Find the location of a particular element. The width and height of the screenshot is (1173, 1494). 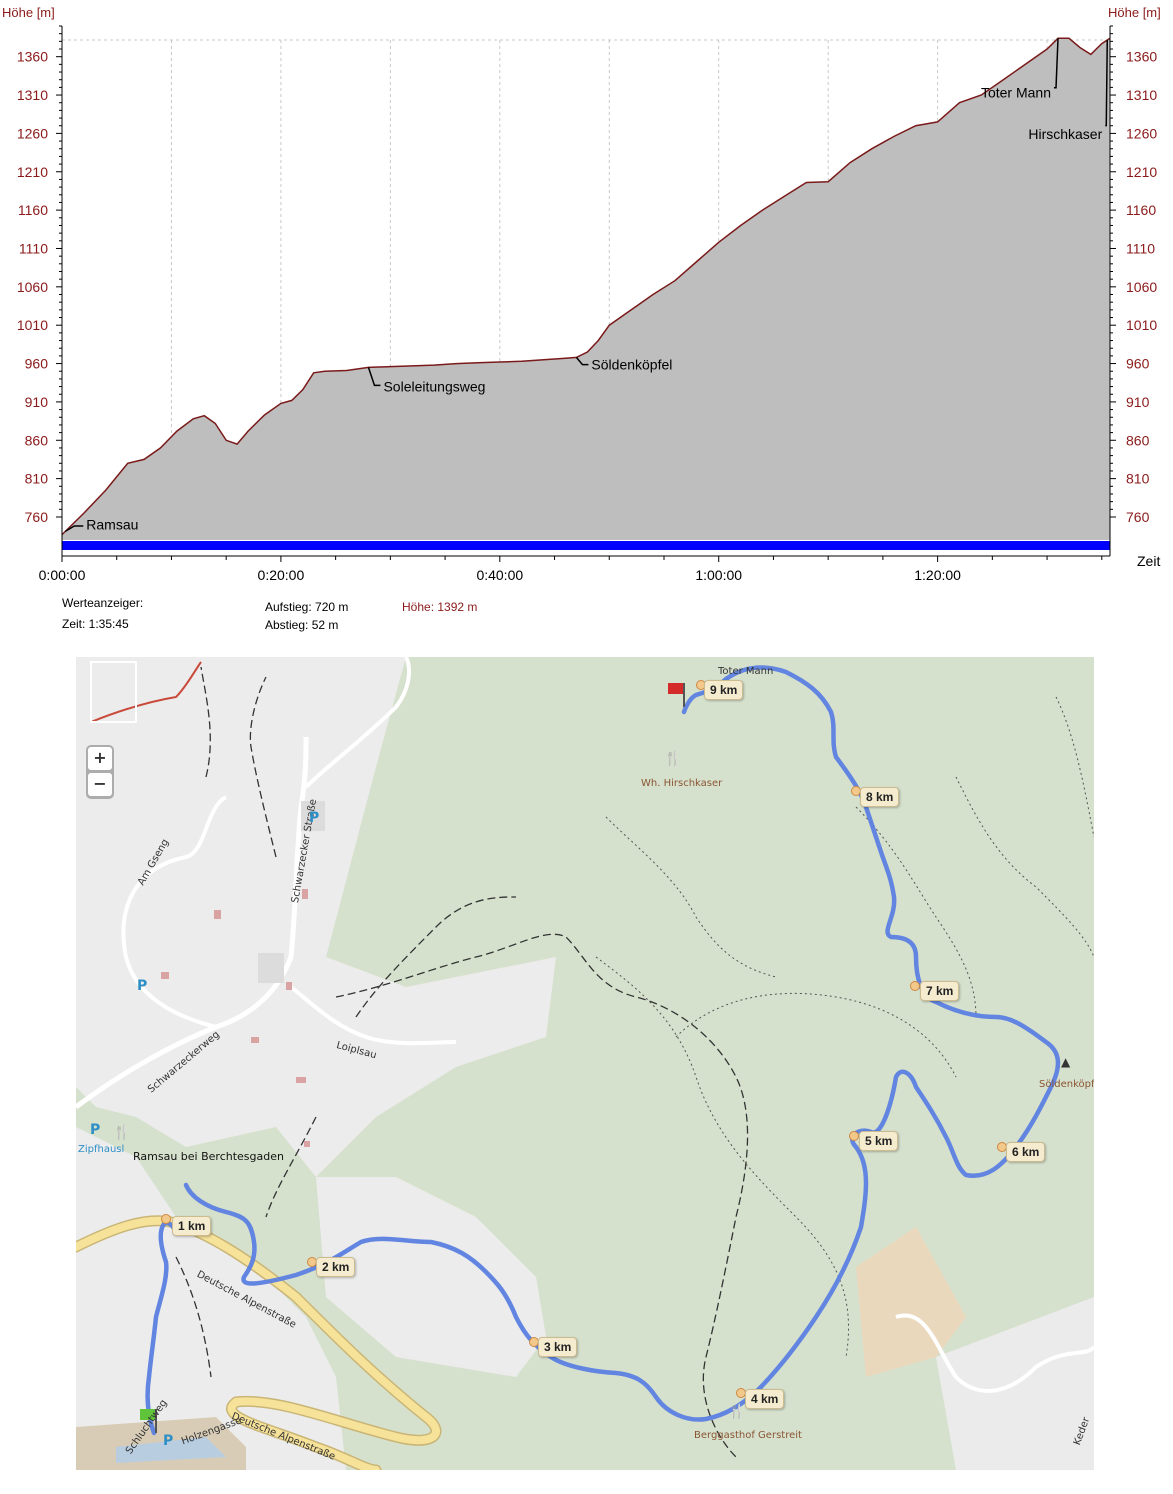

map-frame-box is located at coordinates (113, 692).